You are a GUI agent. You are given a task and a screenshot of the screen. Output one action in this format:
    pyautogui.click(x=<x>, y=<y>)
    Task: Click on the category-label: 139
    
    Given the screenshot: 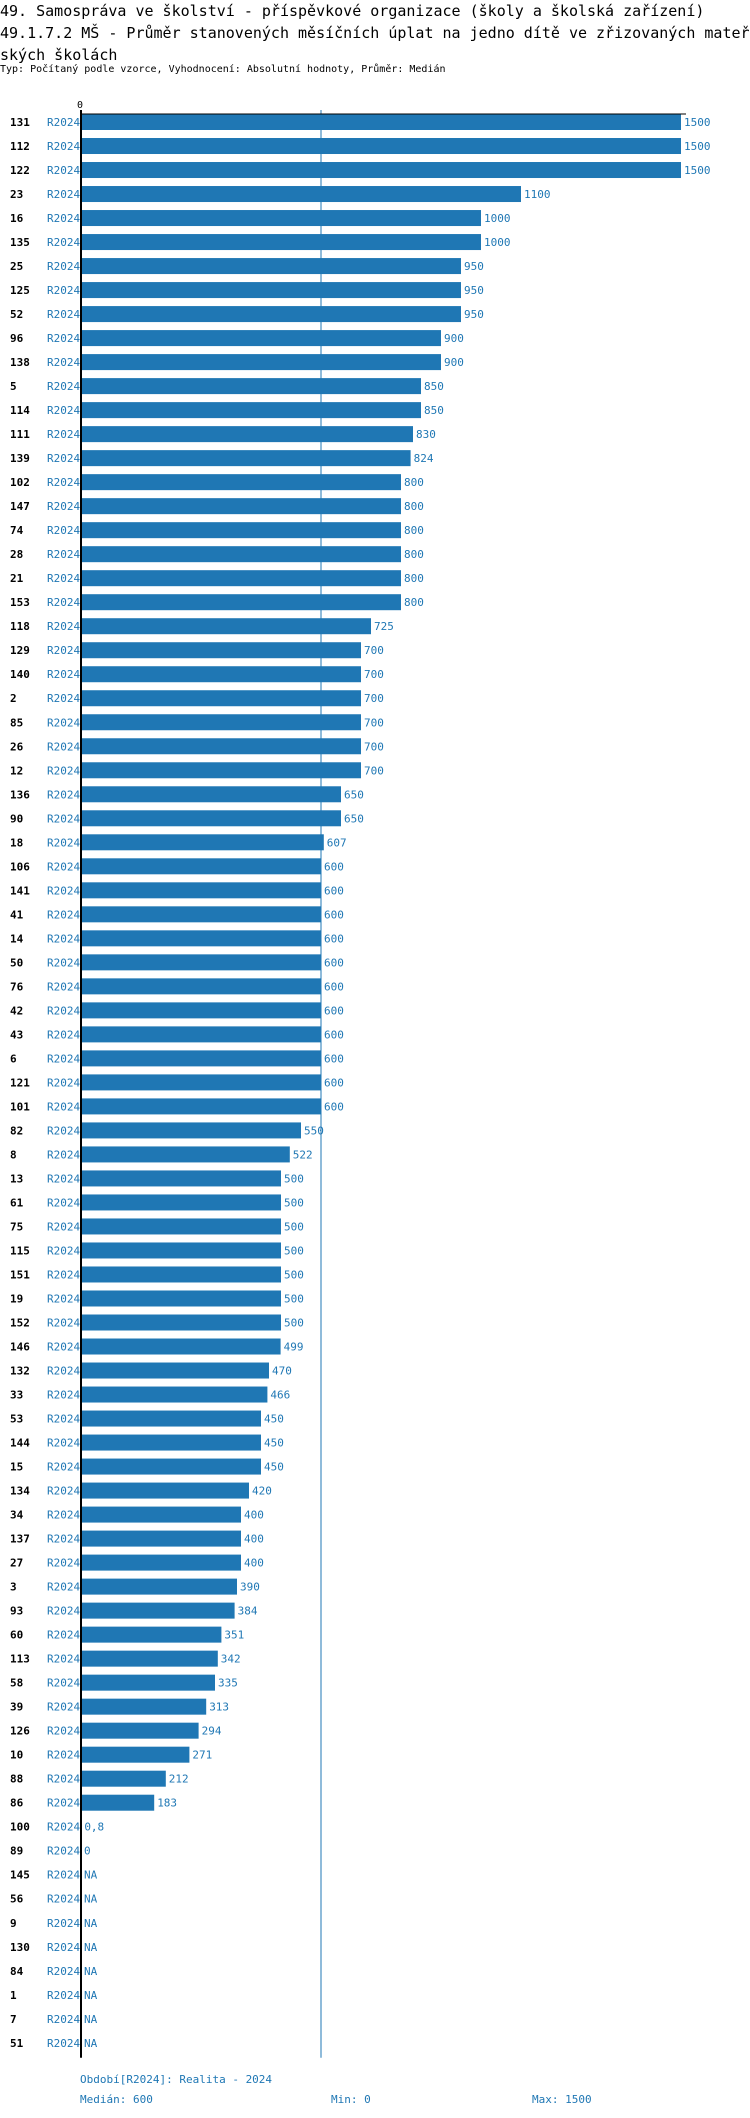 What is the action you would take?
    pyautogui.click(x=20, y=458)
    